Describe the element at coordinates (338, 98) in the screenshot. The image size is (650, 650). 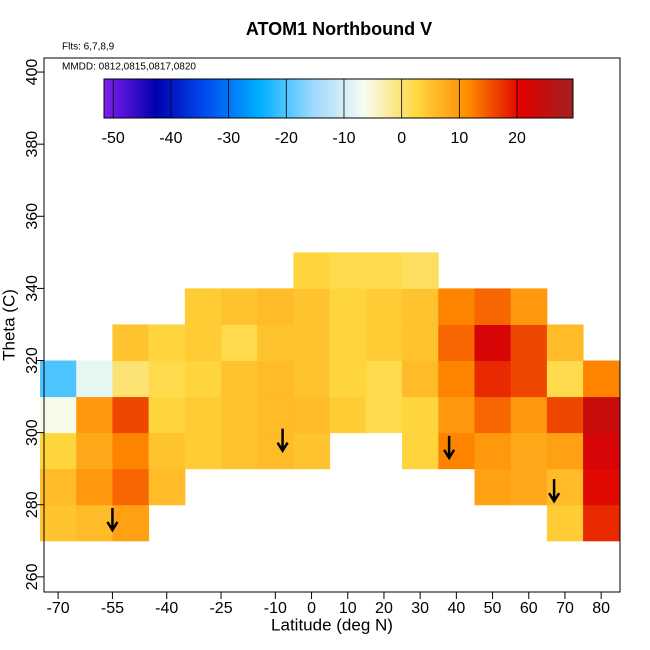
I see `colorbar` at that location.